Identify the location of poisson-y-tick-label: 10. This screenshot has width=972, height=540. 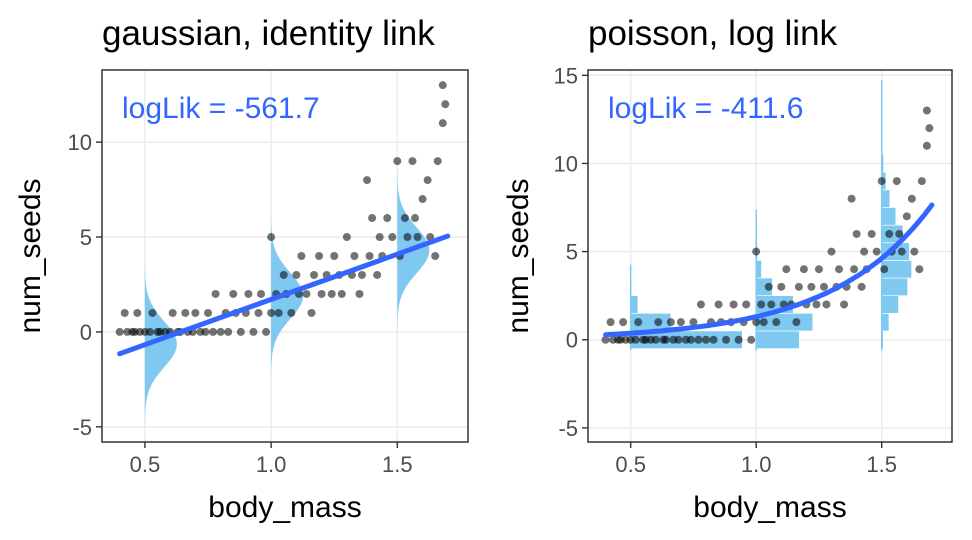
(566, 163).